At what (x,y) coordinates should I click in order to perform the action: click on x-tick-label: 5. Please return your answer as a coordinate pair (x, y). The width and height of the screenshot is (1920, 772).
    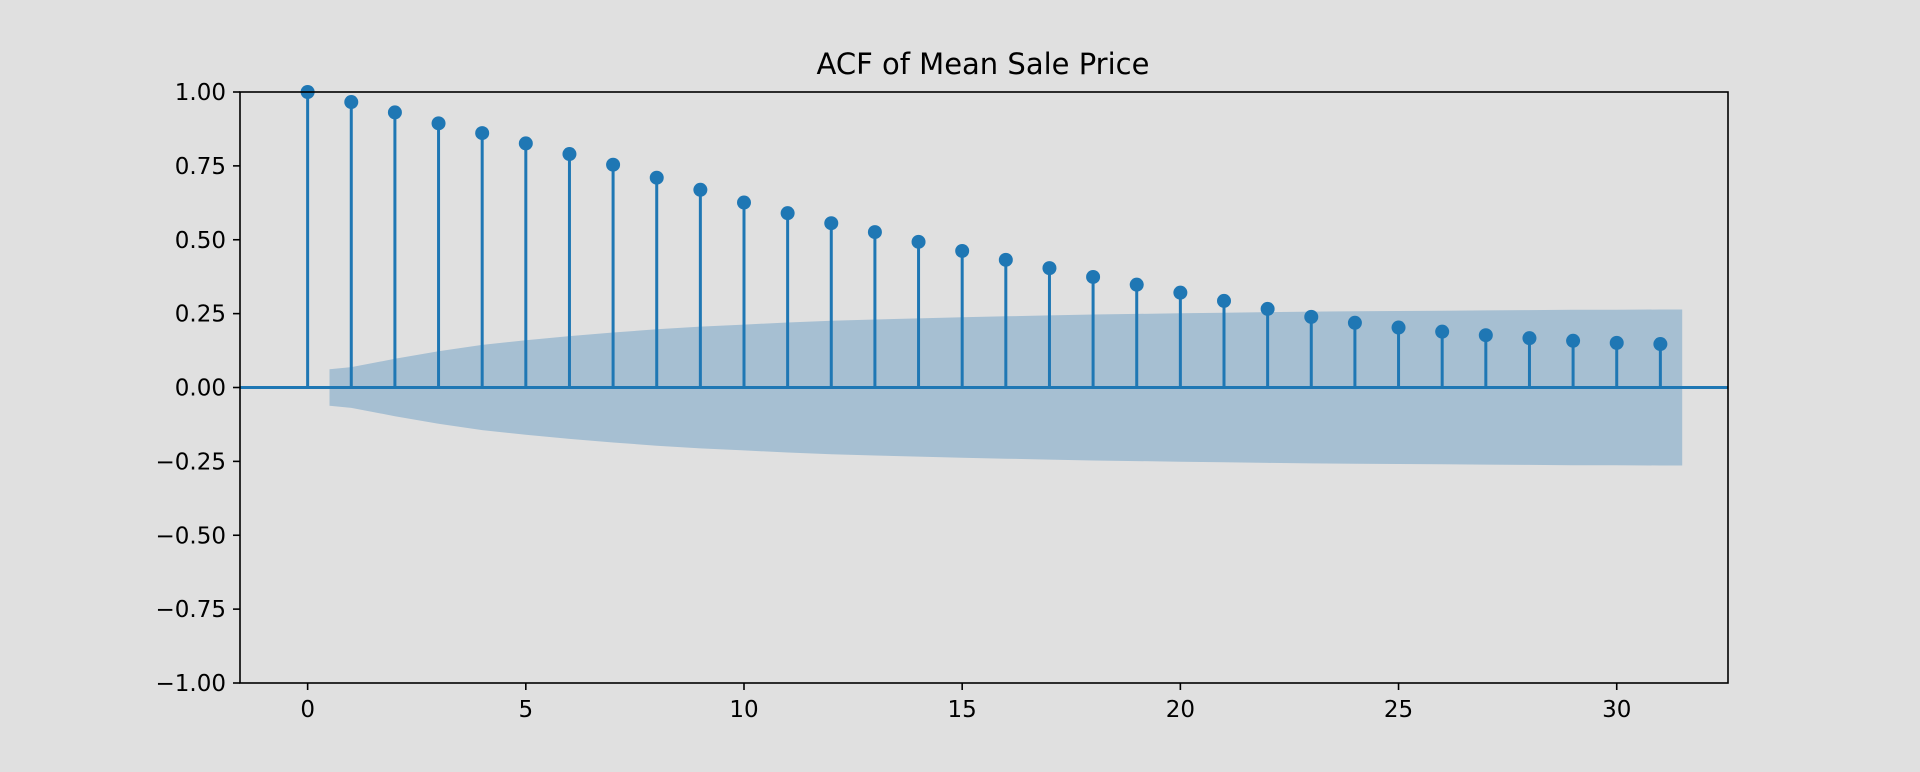
    Looking at the image, I should click on (525, 710).